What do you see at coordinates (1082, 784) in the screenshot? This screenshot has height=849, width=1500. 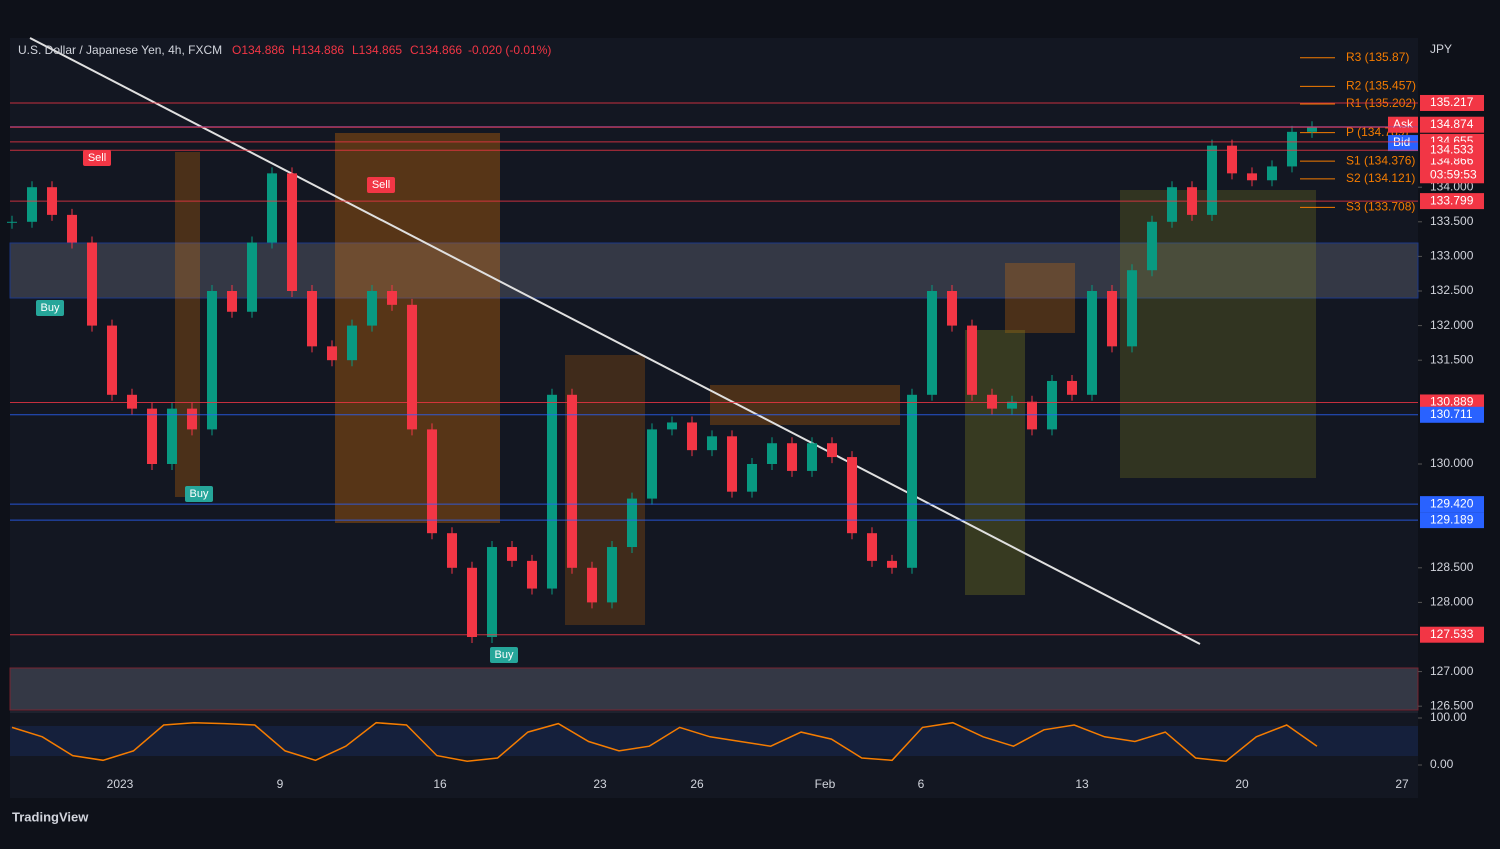 I see `x-tick-label: 13` at bounding box center [1082, 784].